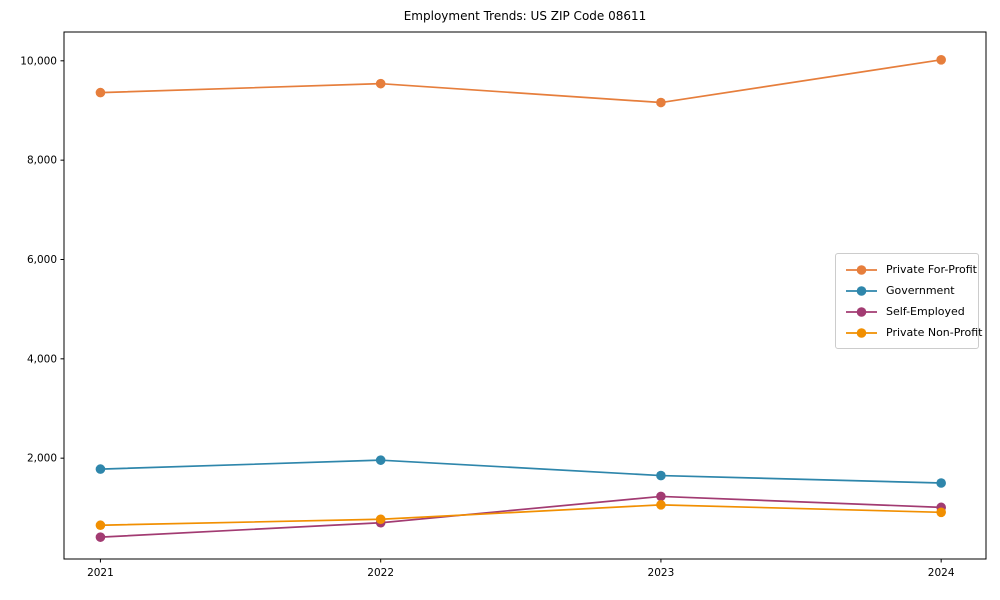 The width and height of the screenshot is (1000, 600). I want to click on legend-item-private-for-profit: Private For-Profit, so click(907, 269).